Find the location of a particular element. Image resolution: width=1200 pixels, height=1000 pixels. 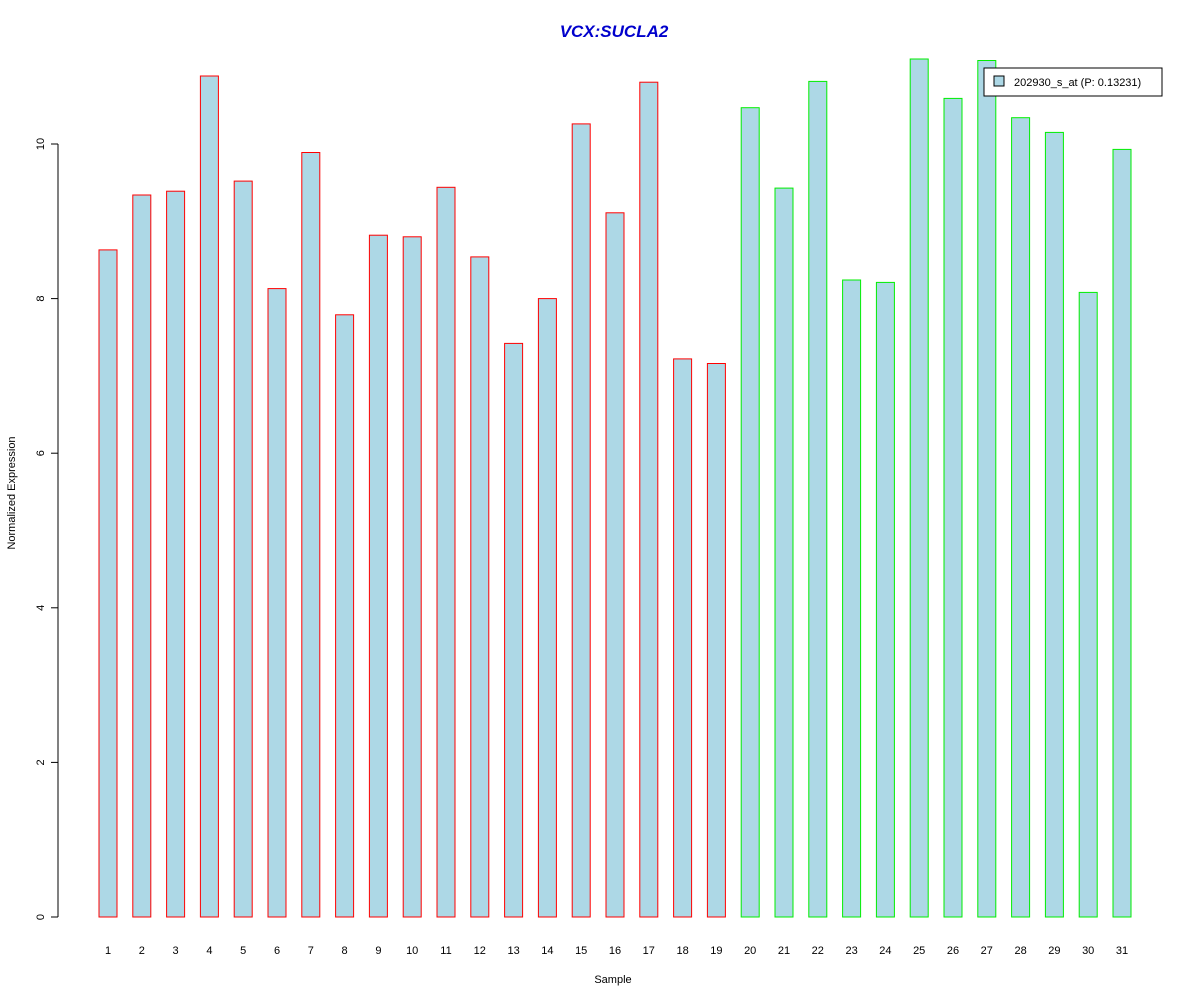

x-axis-tick-label: 21 is located at coordinates (784, 951).